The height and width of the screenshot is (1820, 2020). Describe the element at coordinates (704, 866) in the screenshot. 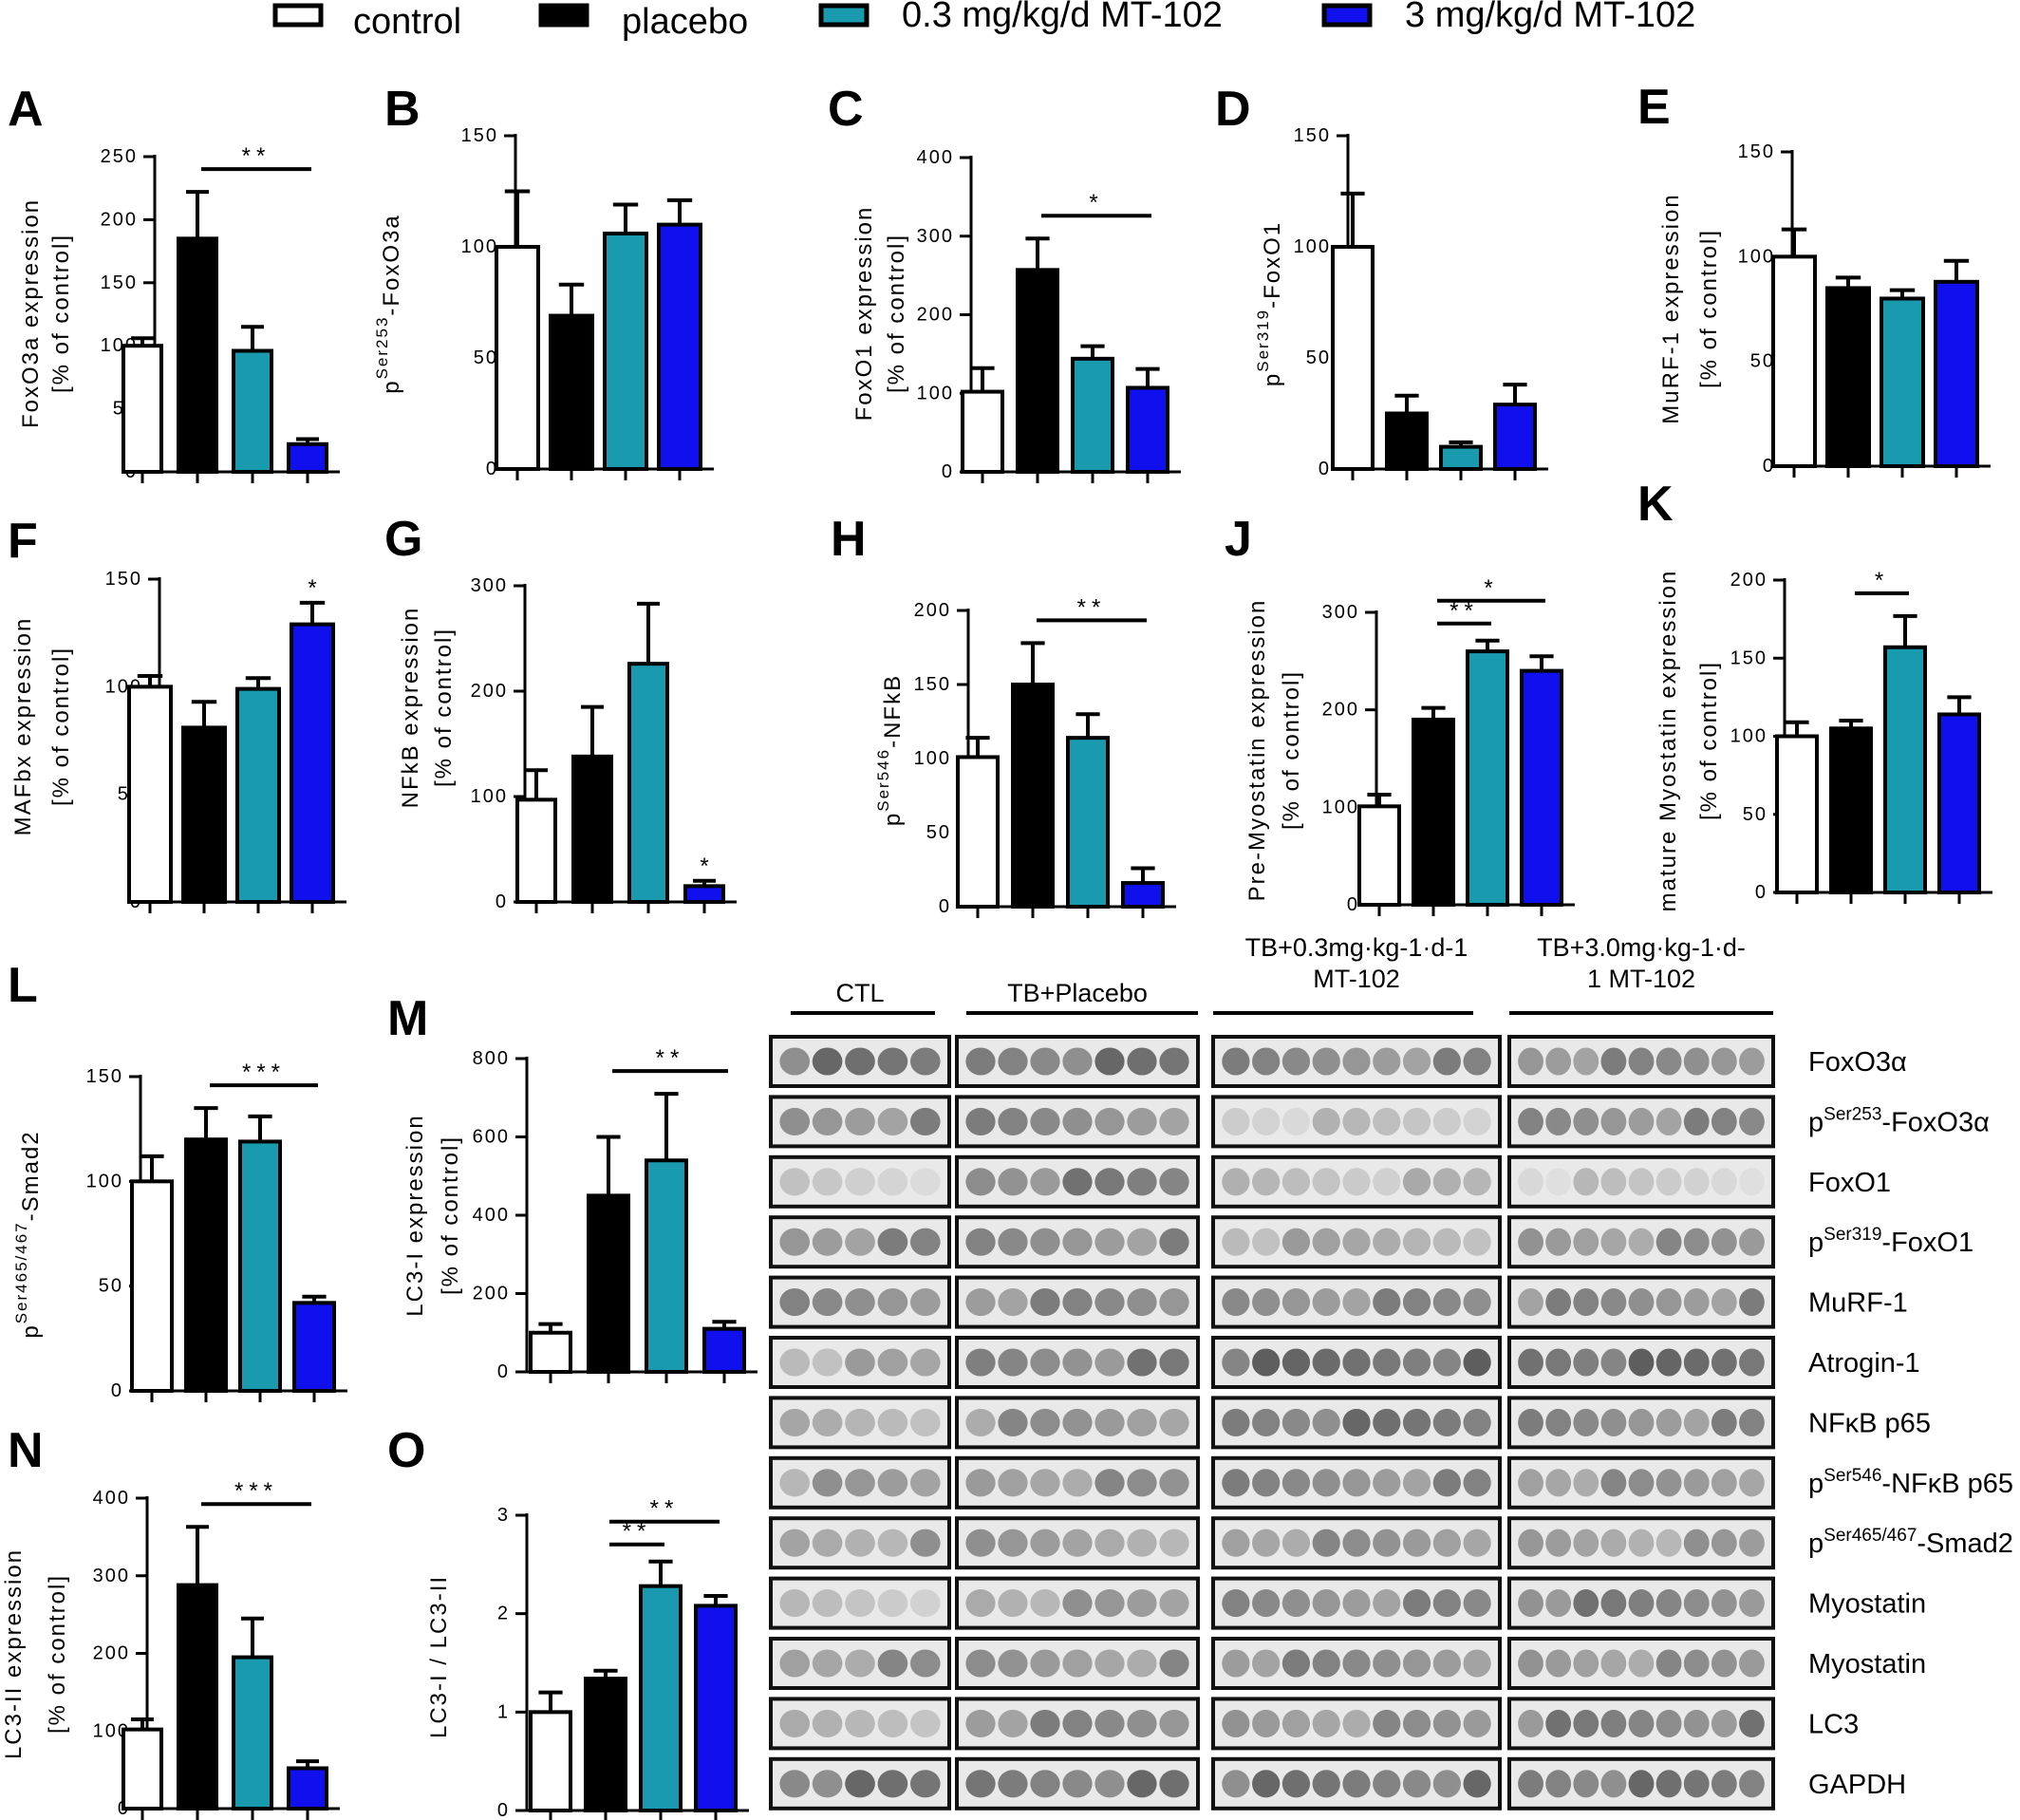

I see `significance-label: *` at that location.